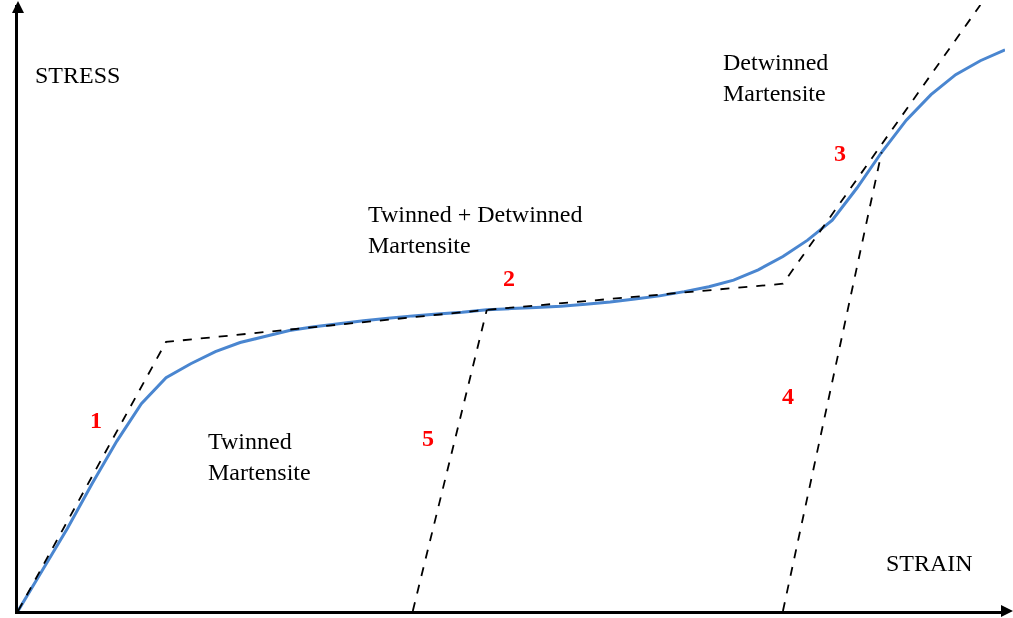  I want to click on annotation: Detwinned Martensite, so click(776, 78).